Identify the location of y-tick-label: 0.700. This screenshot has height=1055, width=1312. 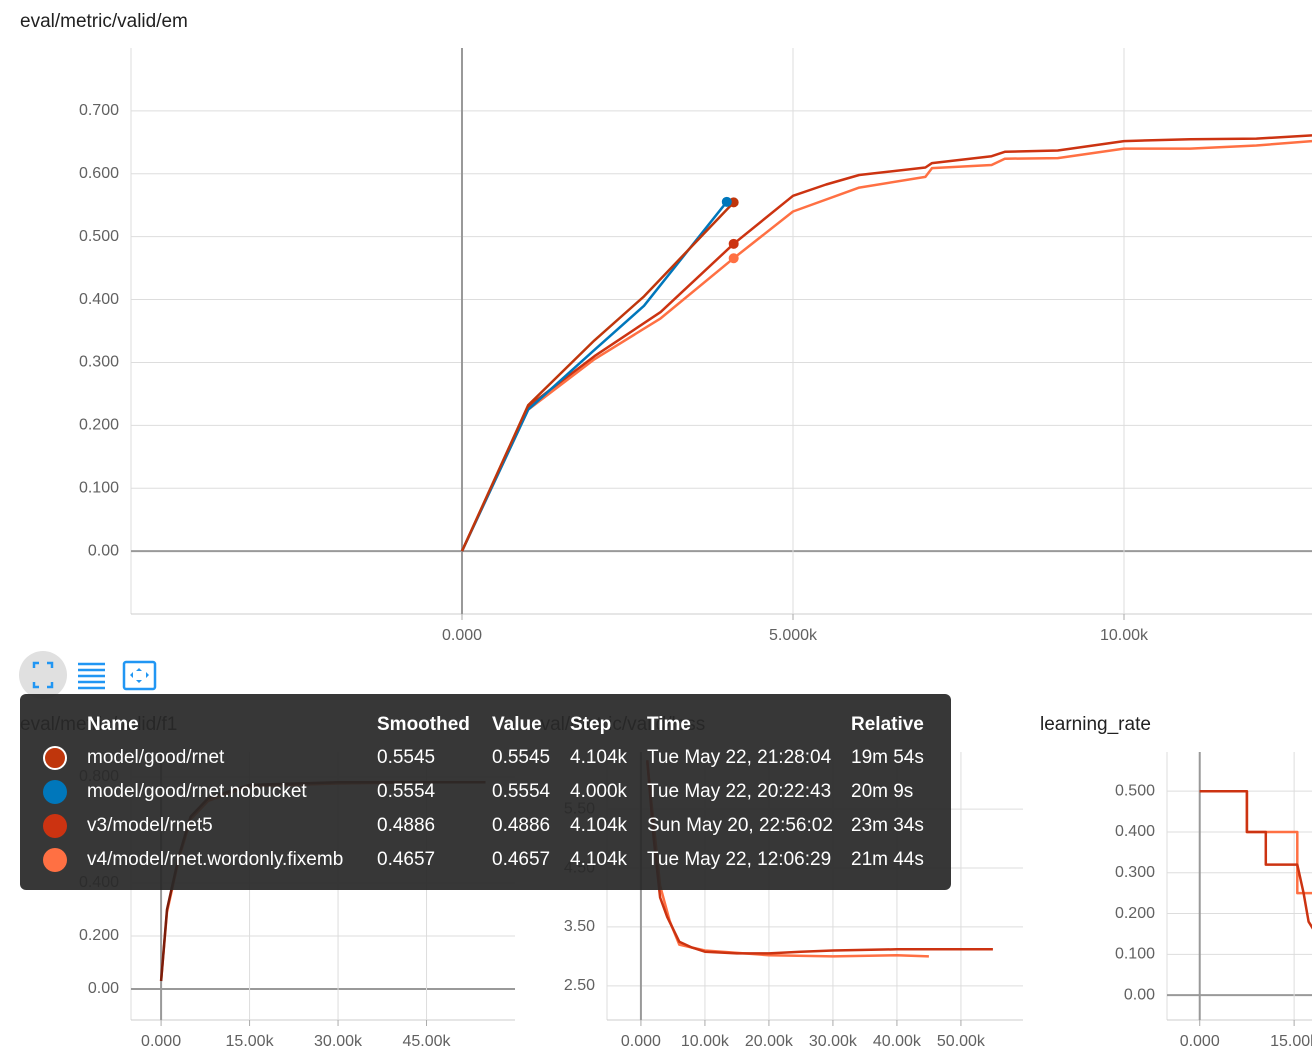
(99, 110).